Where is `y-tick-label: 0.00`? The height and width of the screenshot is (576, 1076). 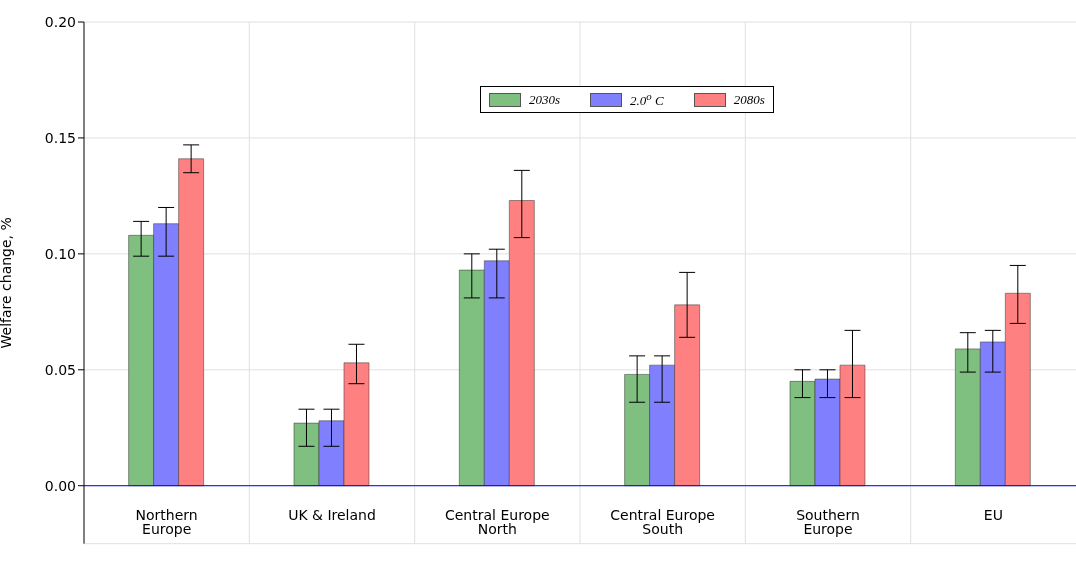
y-tick-label: 0.00 is located at coordinates (60, 485).